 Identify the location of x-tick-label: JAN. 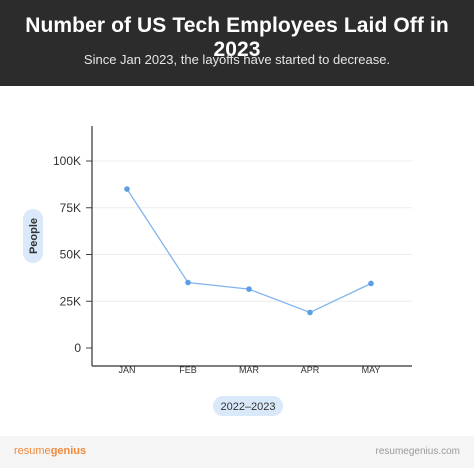
(126, 370).